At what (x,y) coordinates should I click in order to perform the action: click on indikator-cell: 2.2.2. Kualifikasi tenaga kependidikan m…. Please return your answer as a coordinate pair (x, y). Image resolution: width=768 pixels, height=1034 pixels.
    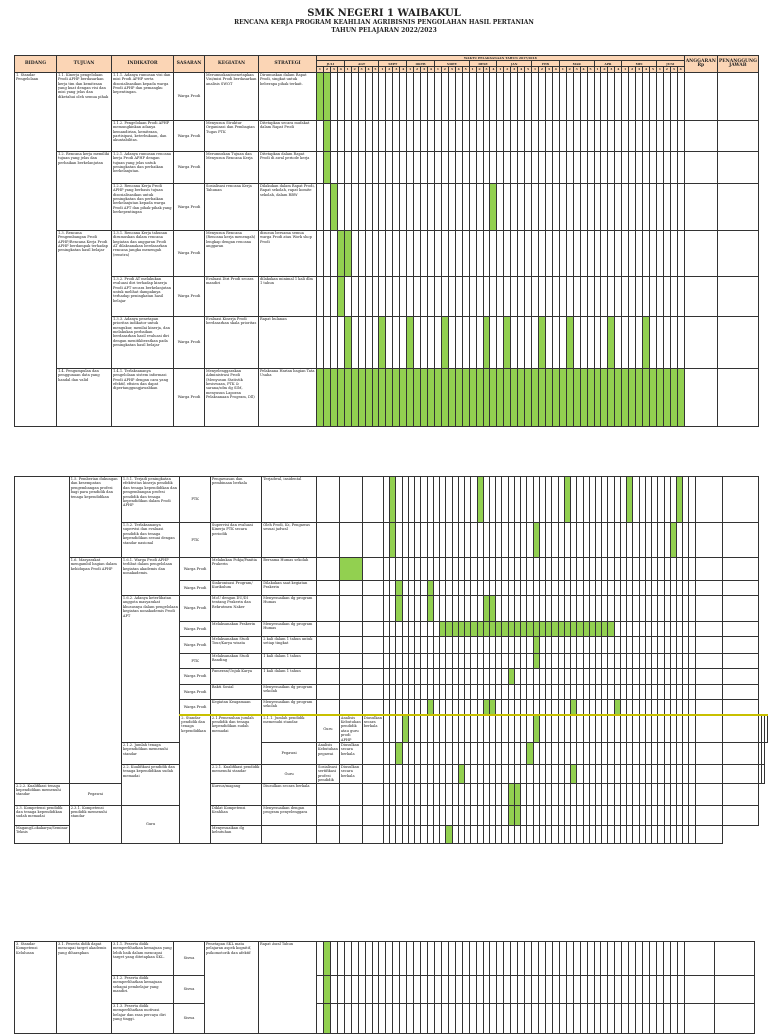
    Looking at the image, I should click on (42, 794).